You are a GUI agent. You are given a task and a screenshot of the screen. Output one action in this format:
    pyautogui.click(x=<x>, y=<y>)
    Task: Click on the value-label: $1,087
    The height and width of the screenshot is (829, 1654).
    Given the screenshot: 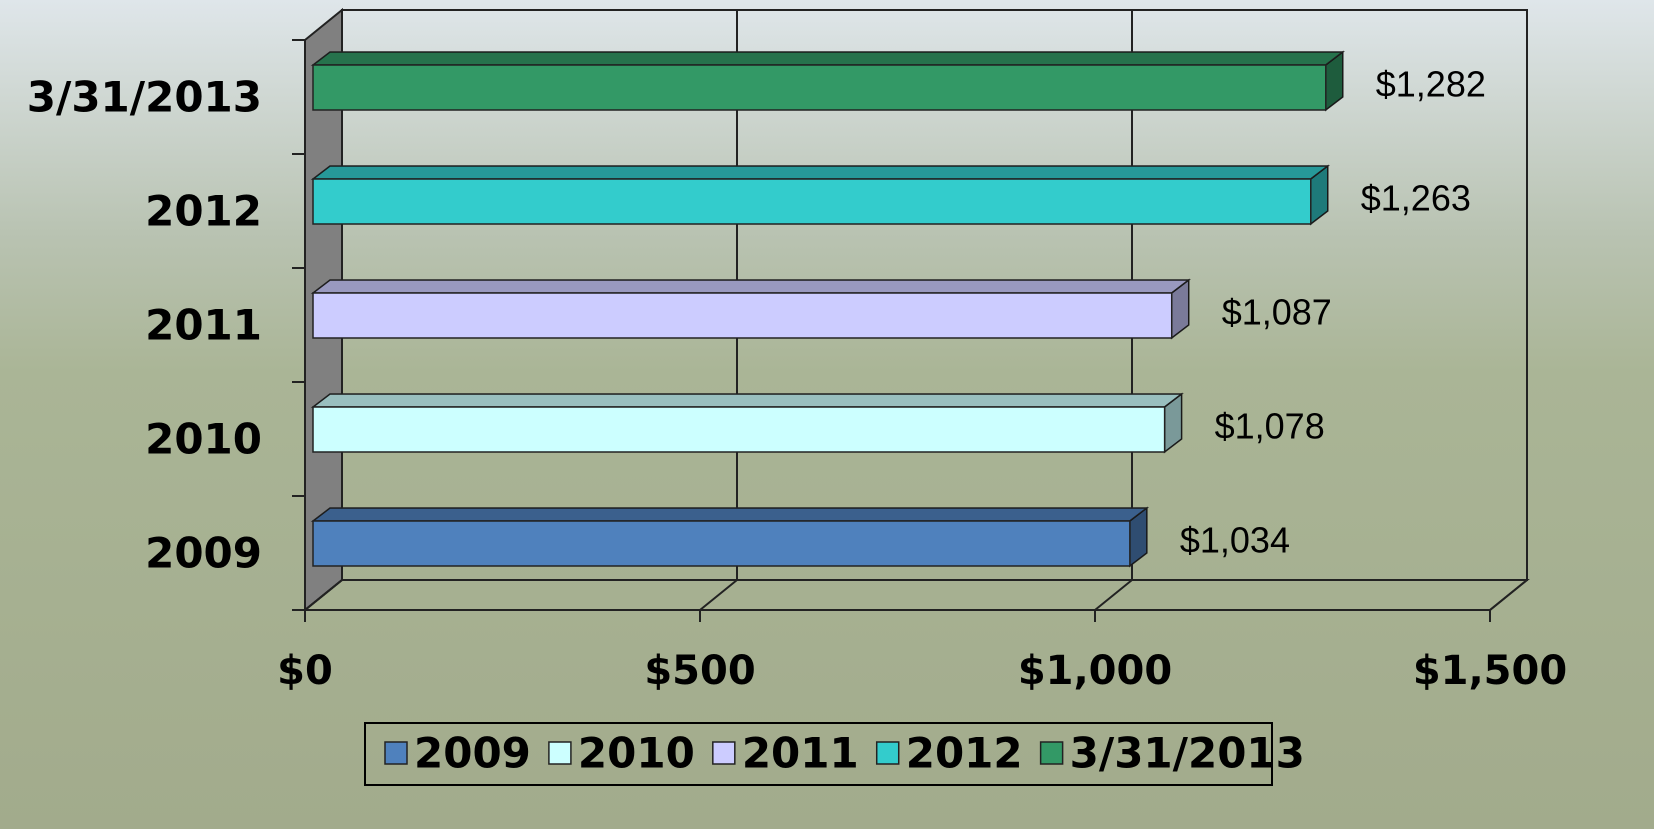 What is the action you would take?
    pyautogui.click(x=1277, y=312)
    